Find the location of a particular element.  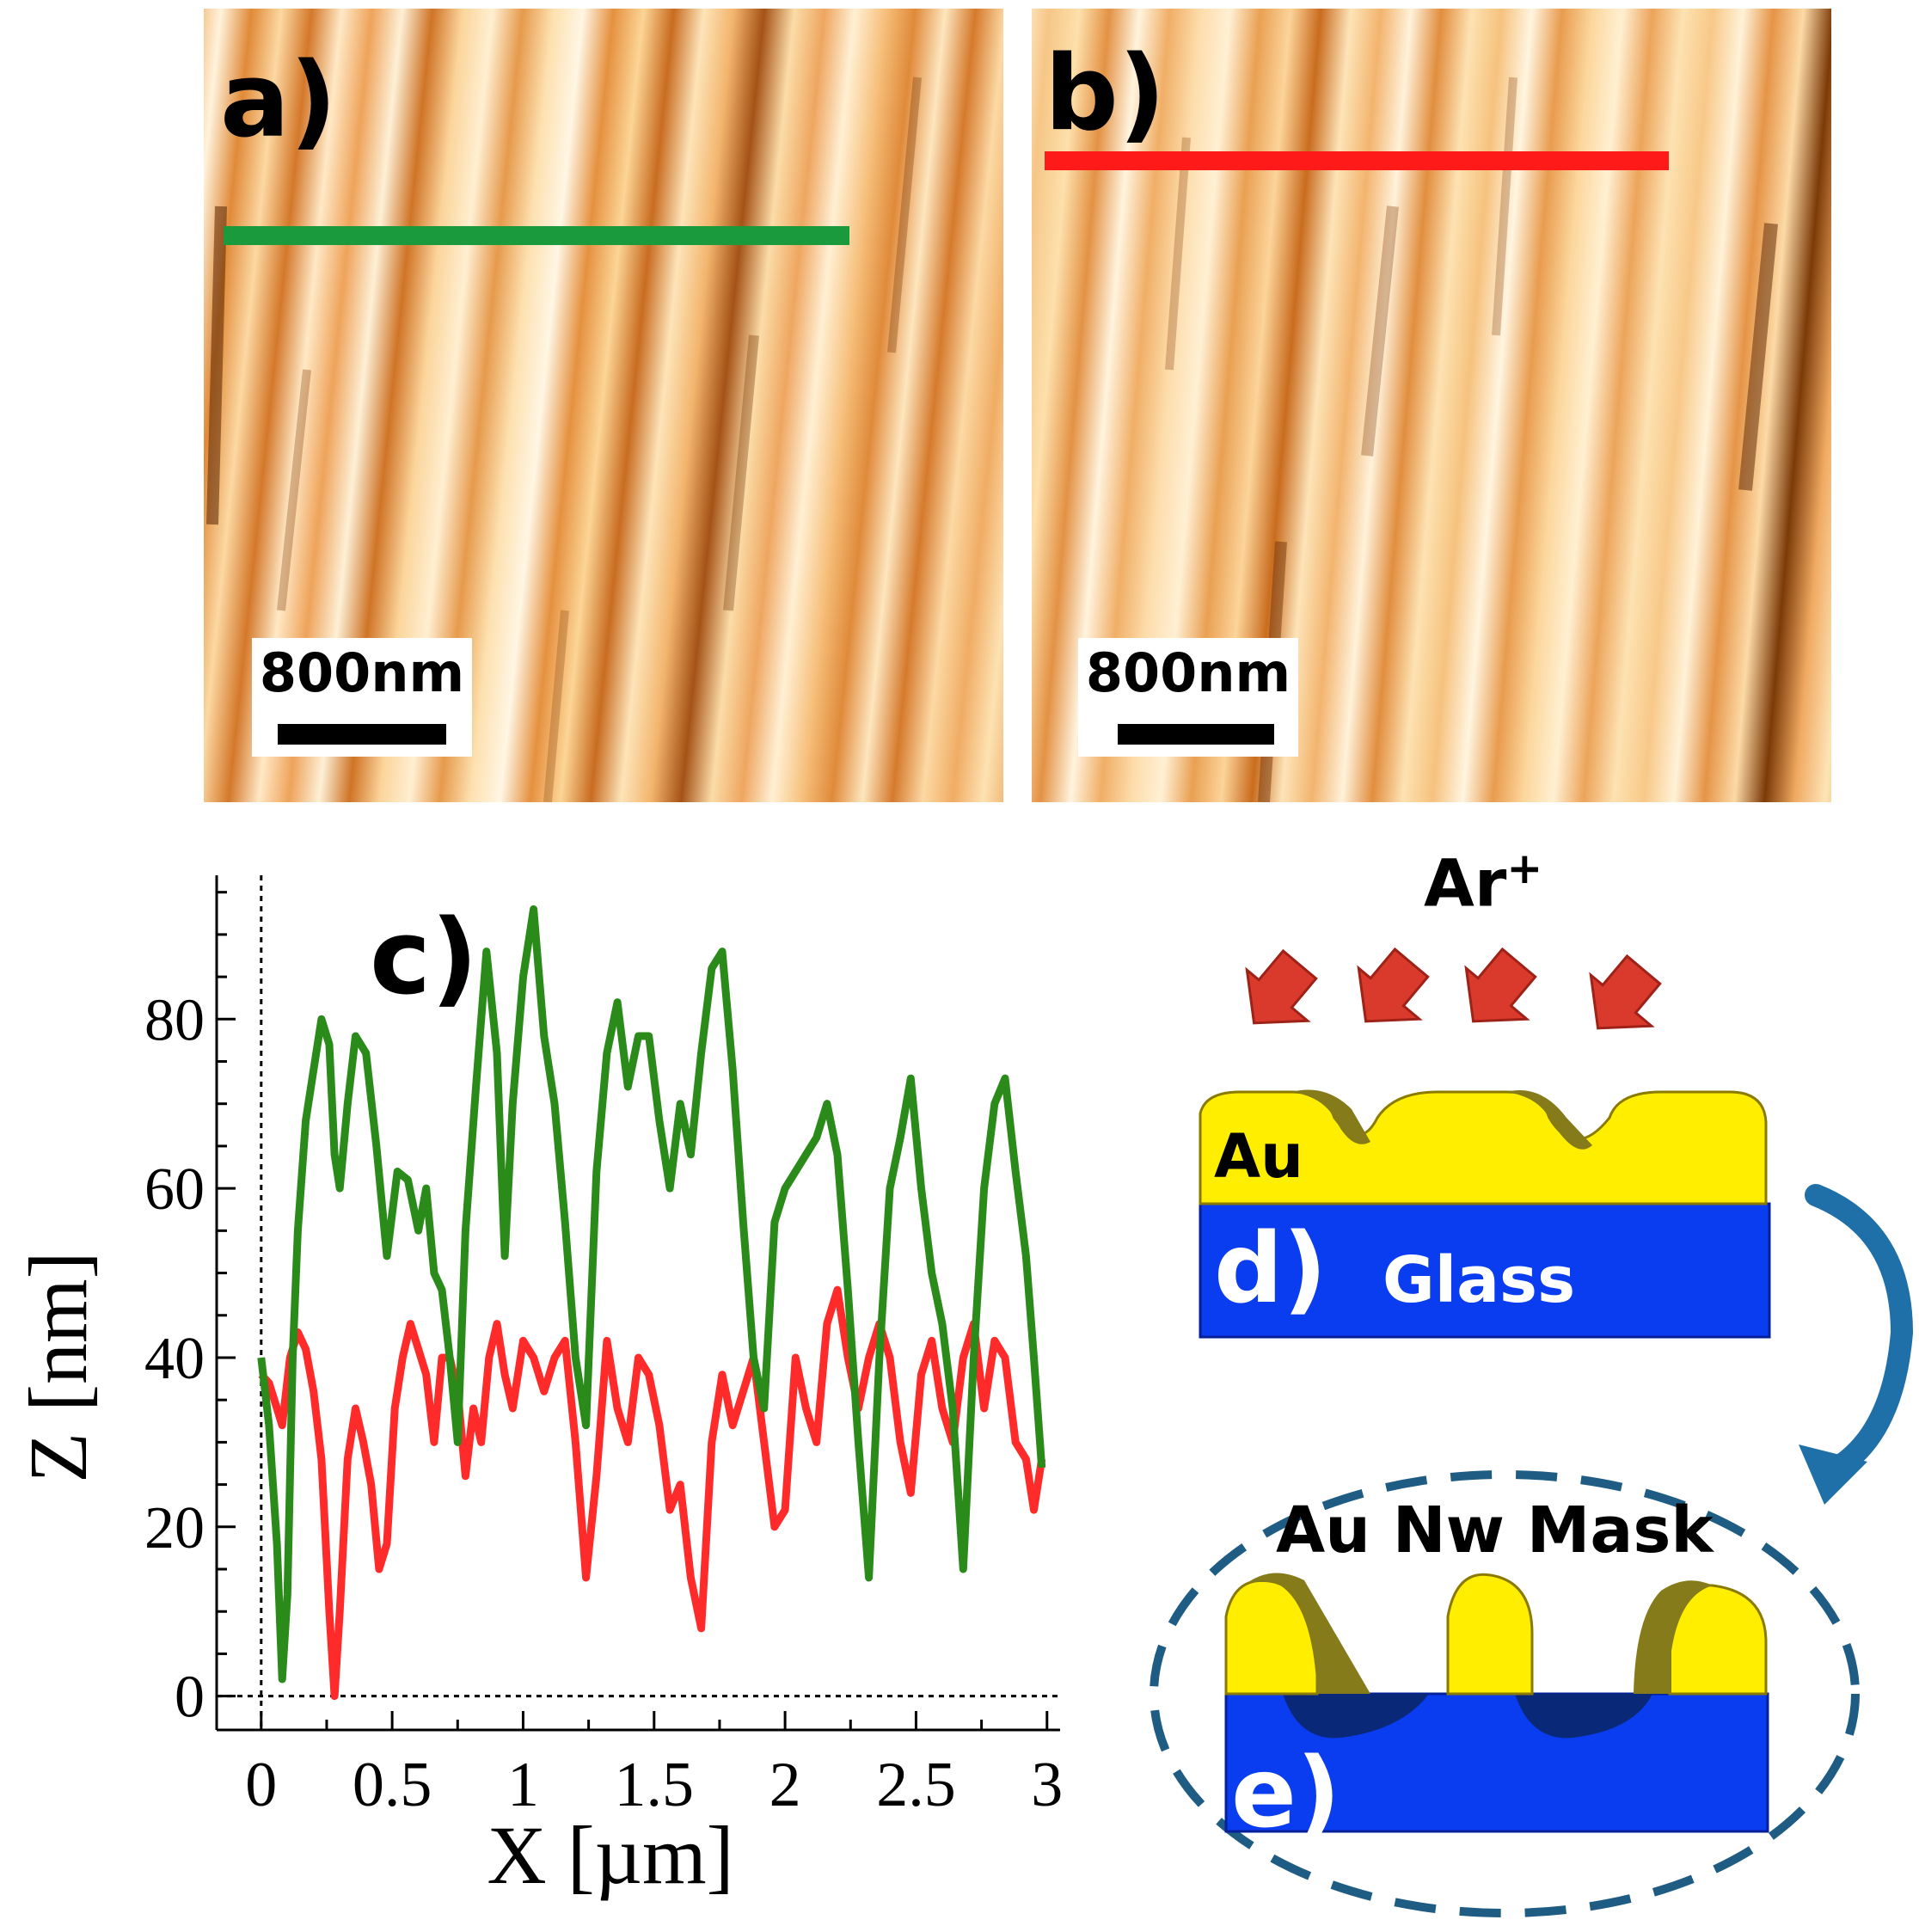

glass-layer-label: Glass is located at coordinates (1480, 1280).